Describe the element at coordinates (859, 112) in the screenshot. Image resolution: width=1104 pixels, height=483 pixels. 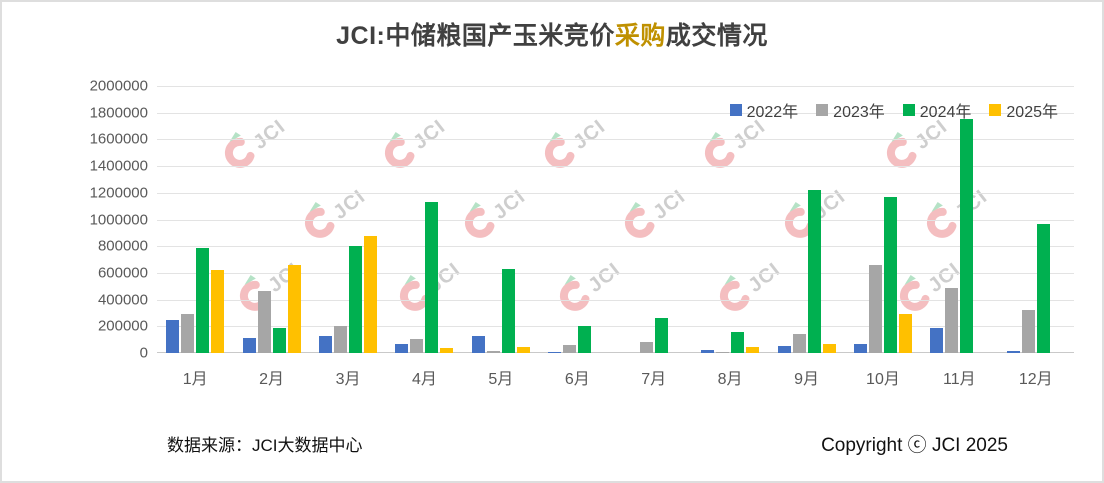
I see `legend-label: 2023年` at that location.